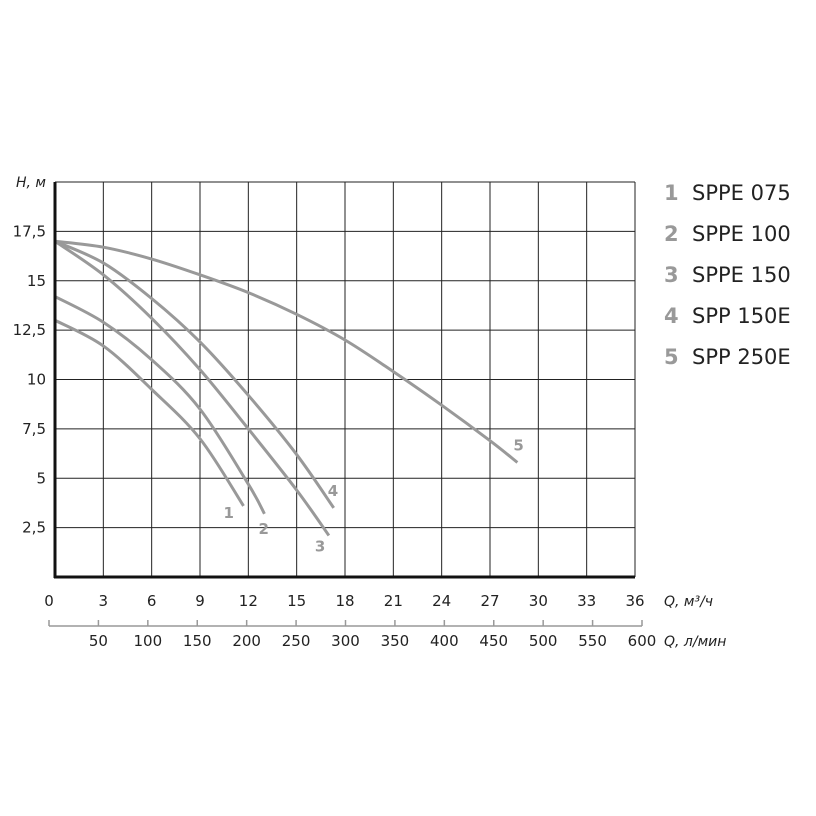 The width and height of the screenshot is (816, 816). Describe the element at coordinates (98, 641) in the screenshot. I see `x2-tick-label: 50` at that location.